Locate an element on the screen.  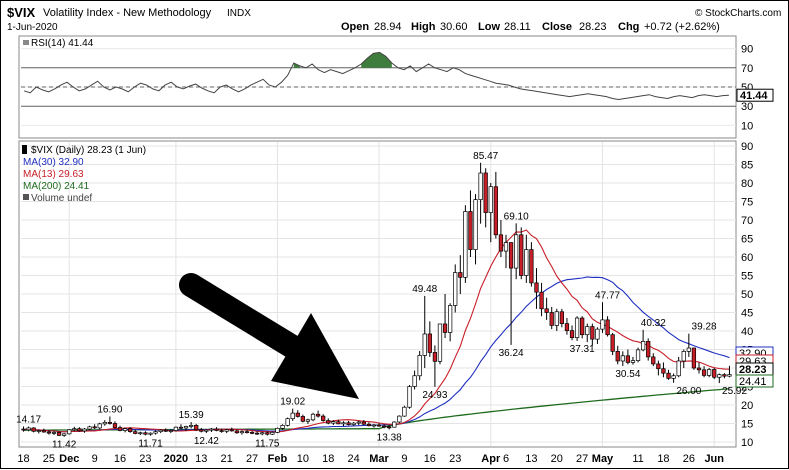
x-tick-label: Dec is located at coordinates (69, 459).